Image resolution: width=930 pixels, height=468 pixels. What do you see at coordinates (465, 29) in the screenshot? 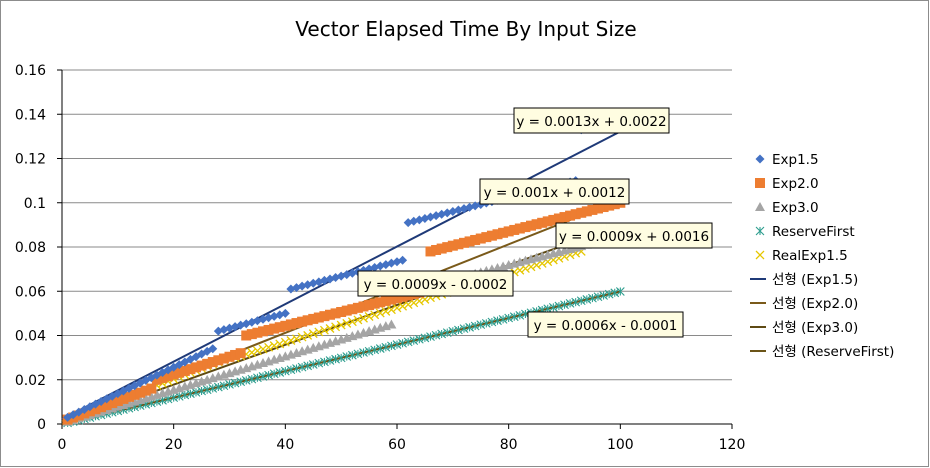
I see `chart-title: Vector Elapsed Time By Input Size` at bounding box center [465, 29].